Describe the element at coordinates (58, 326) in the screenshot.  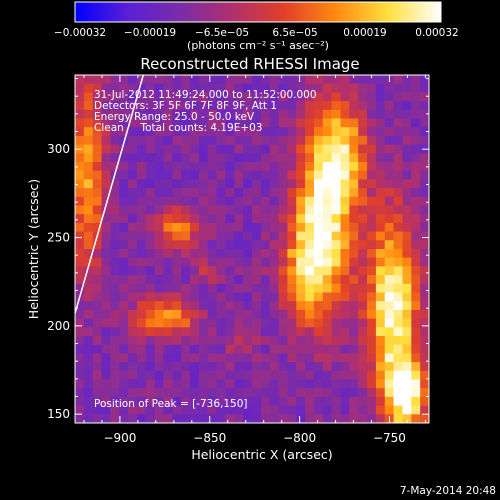
I see `y-tick-label: 200` at that location.